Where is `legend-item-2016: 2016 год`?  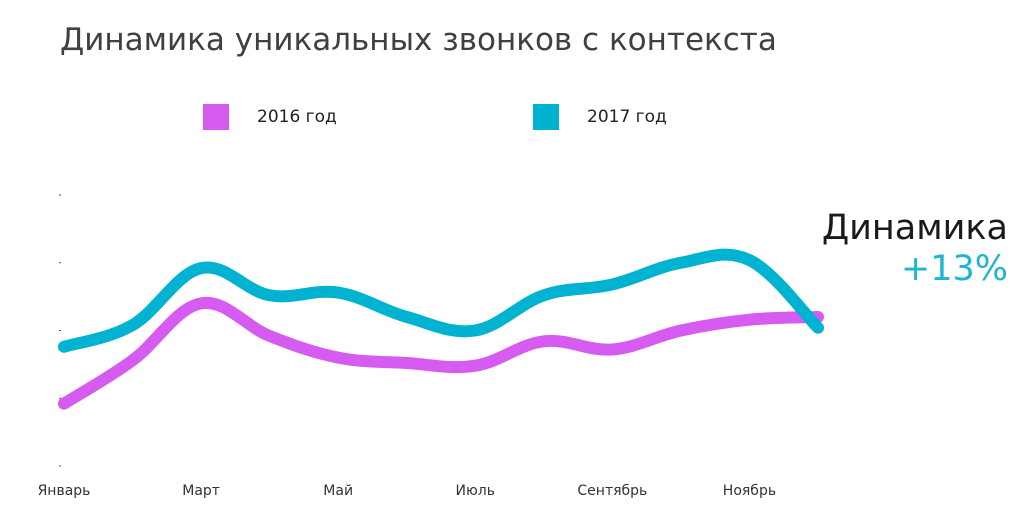 legend-item-2016: 2016 год is located at coordinates (270, 117).